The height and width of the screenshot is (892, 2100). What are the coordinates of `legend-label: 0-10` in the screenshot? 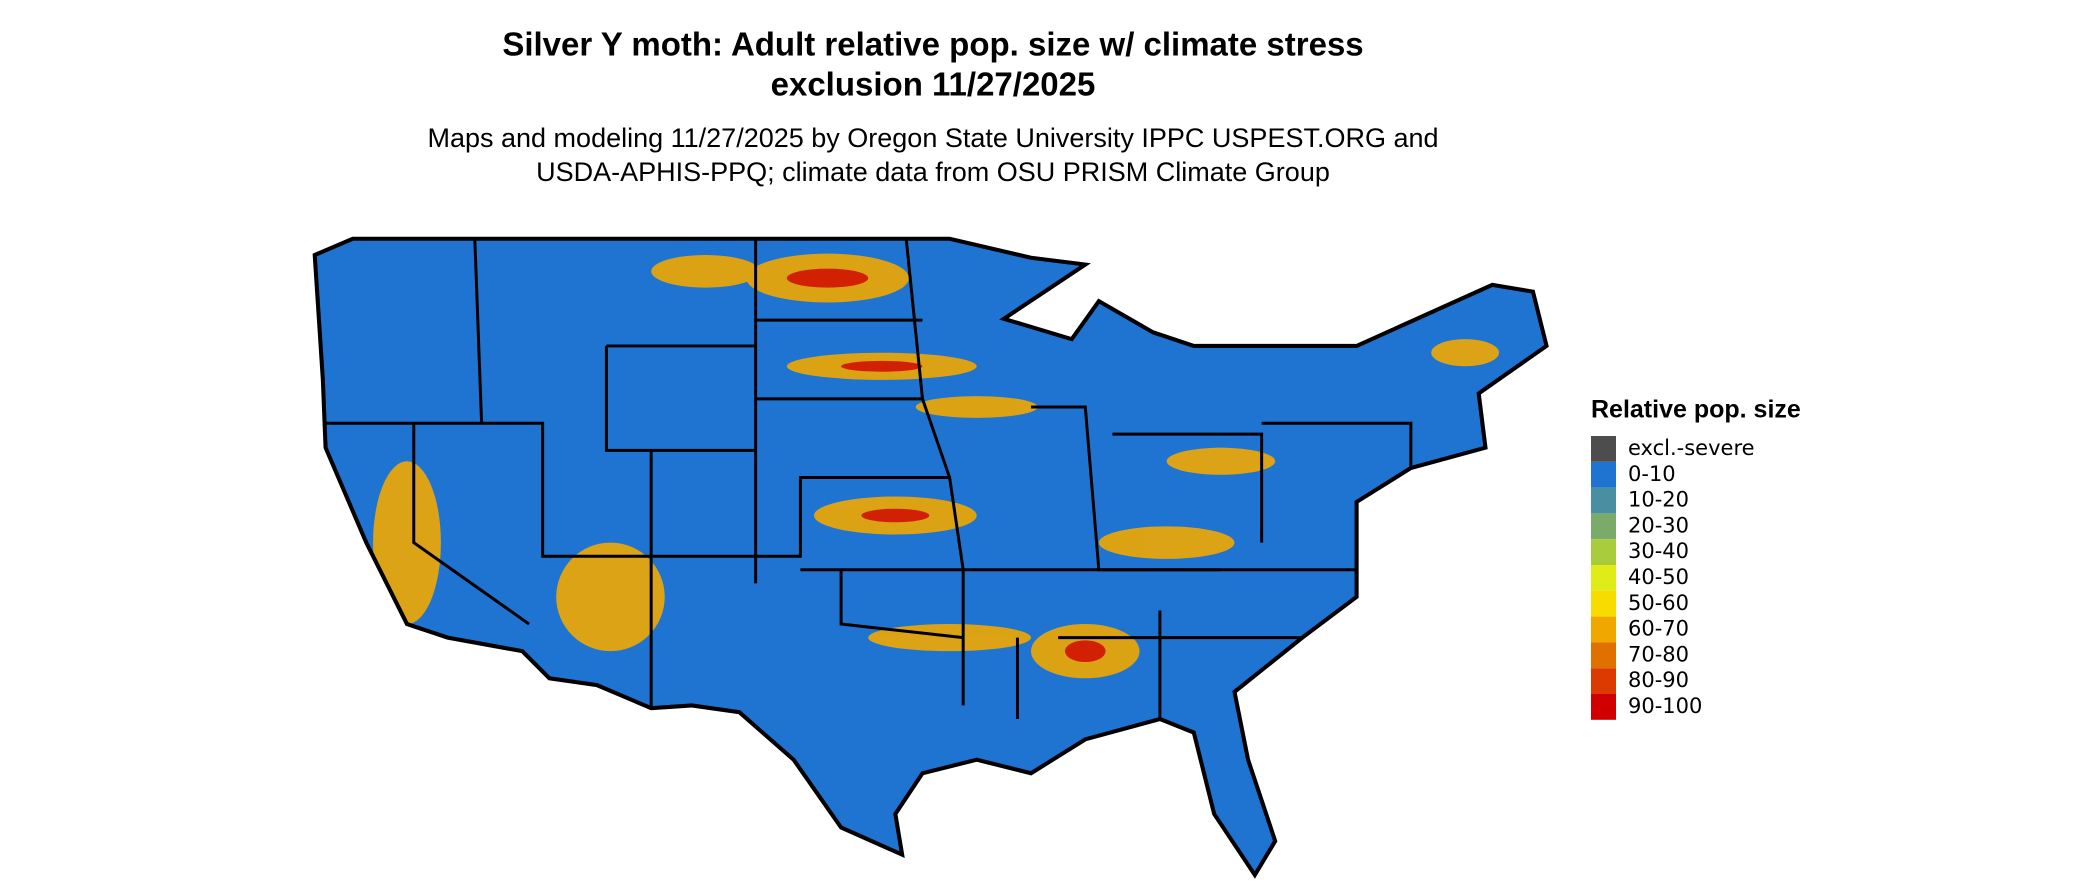 It's located at (1652, 474).